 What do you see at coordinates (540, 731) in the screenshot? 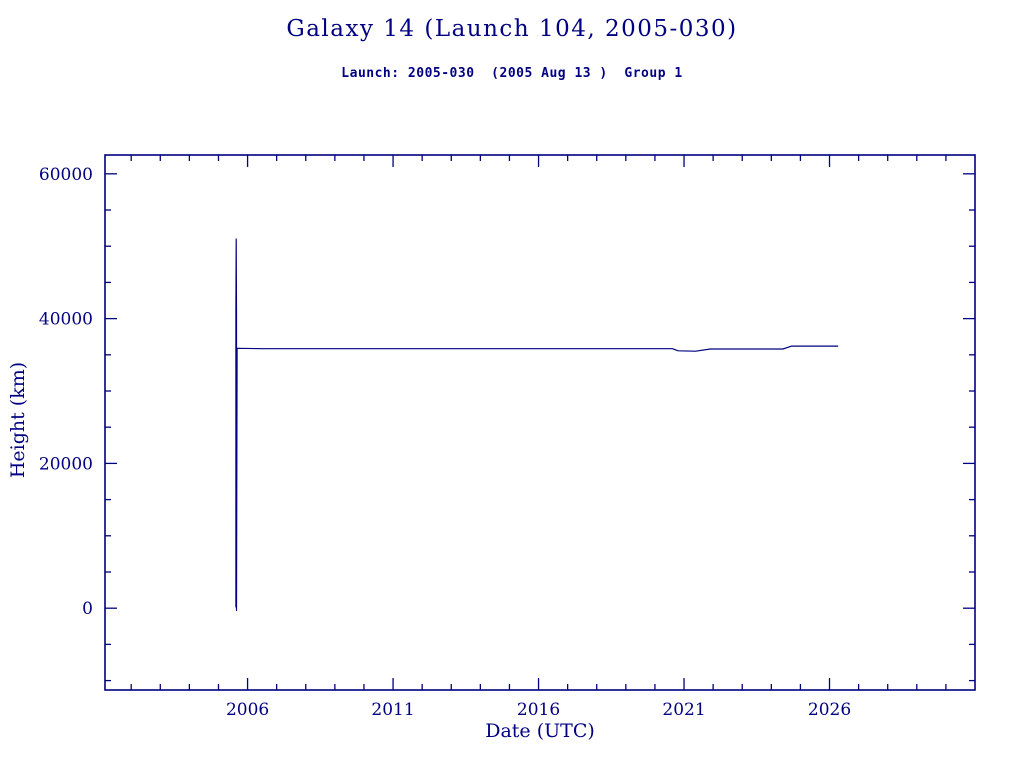
I see `x-axis-label: Date (UTC)` at bounding box center [540, 731].